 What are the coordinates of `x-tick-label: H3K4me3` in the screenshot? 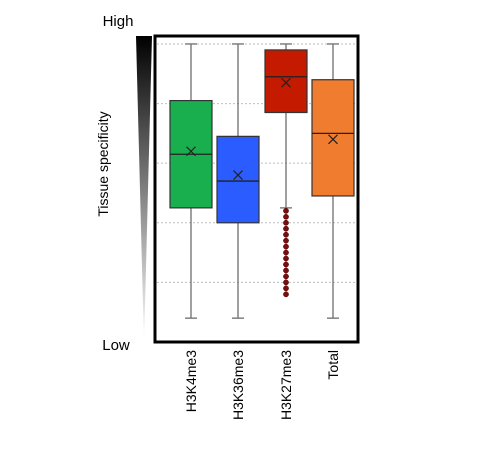 It's located at (191, 381).